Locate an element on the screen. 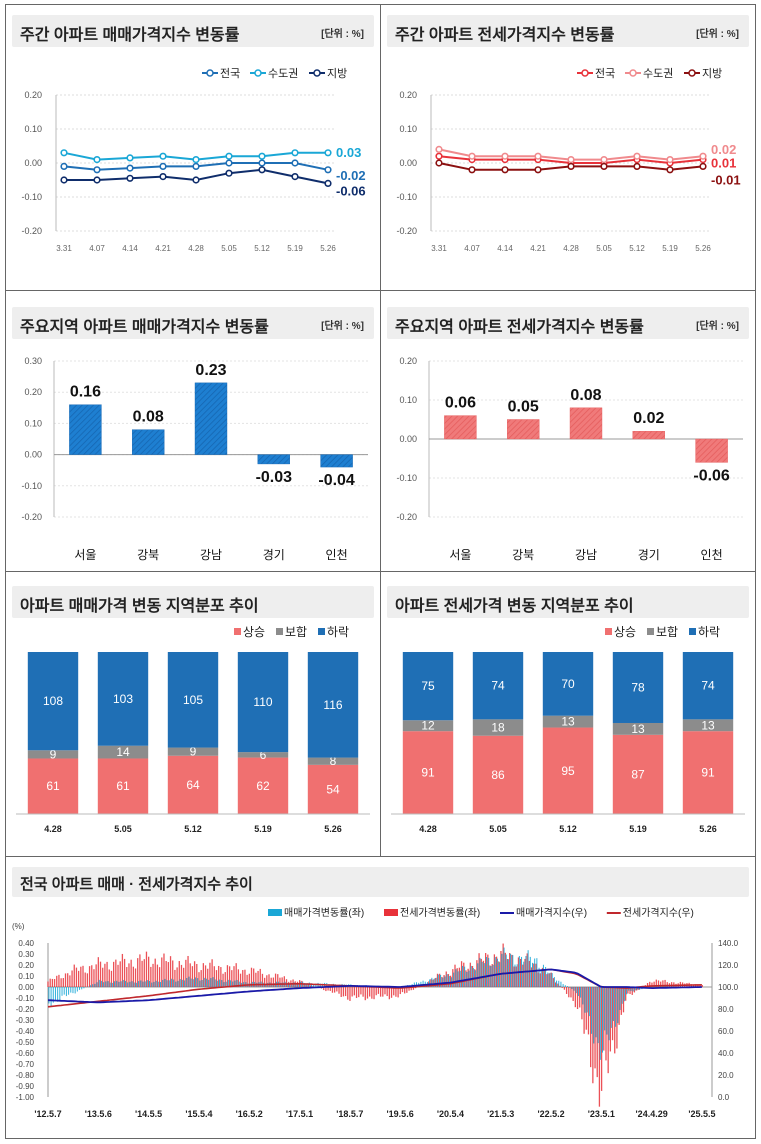  legend-label: 매매가격변동률(좌) is located at coordinates (324, 912).